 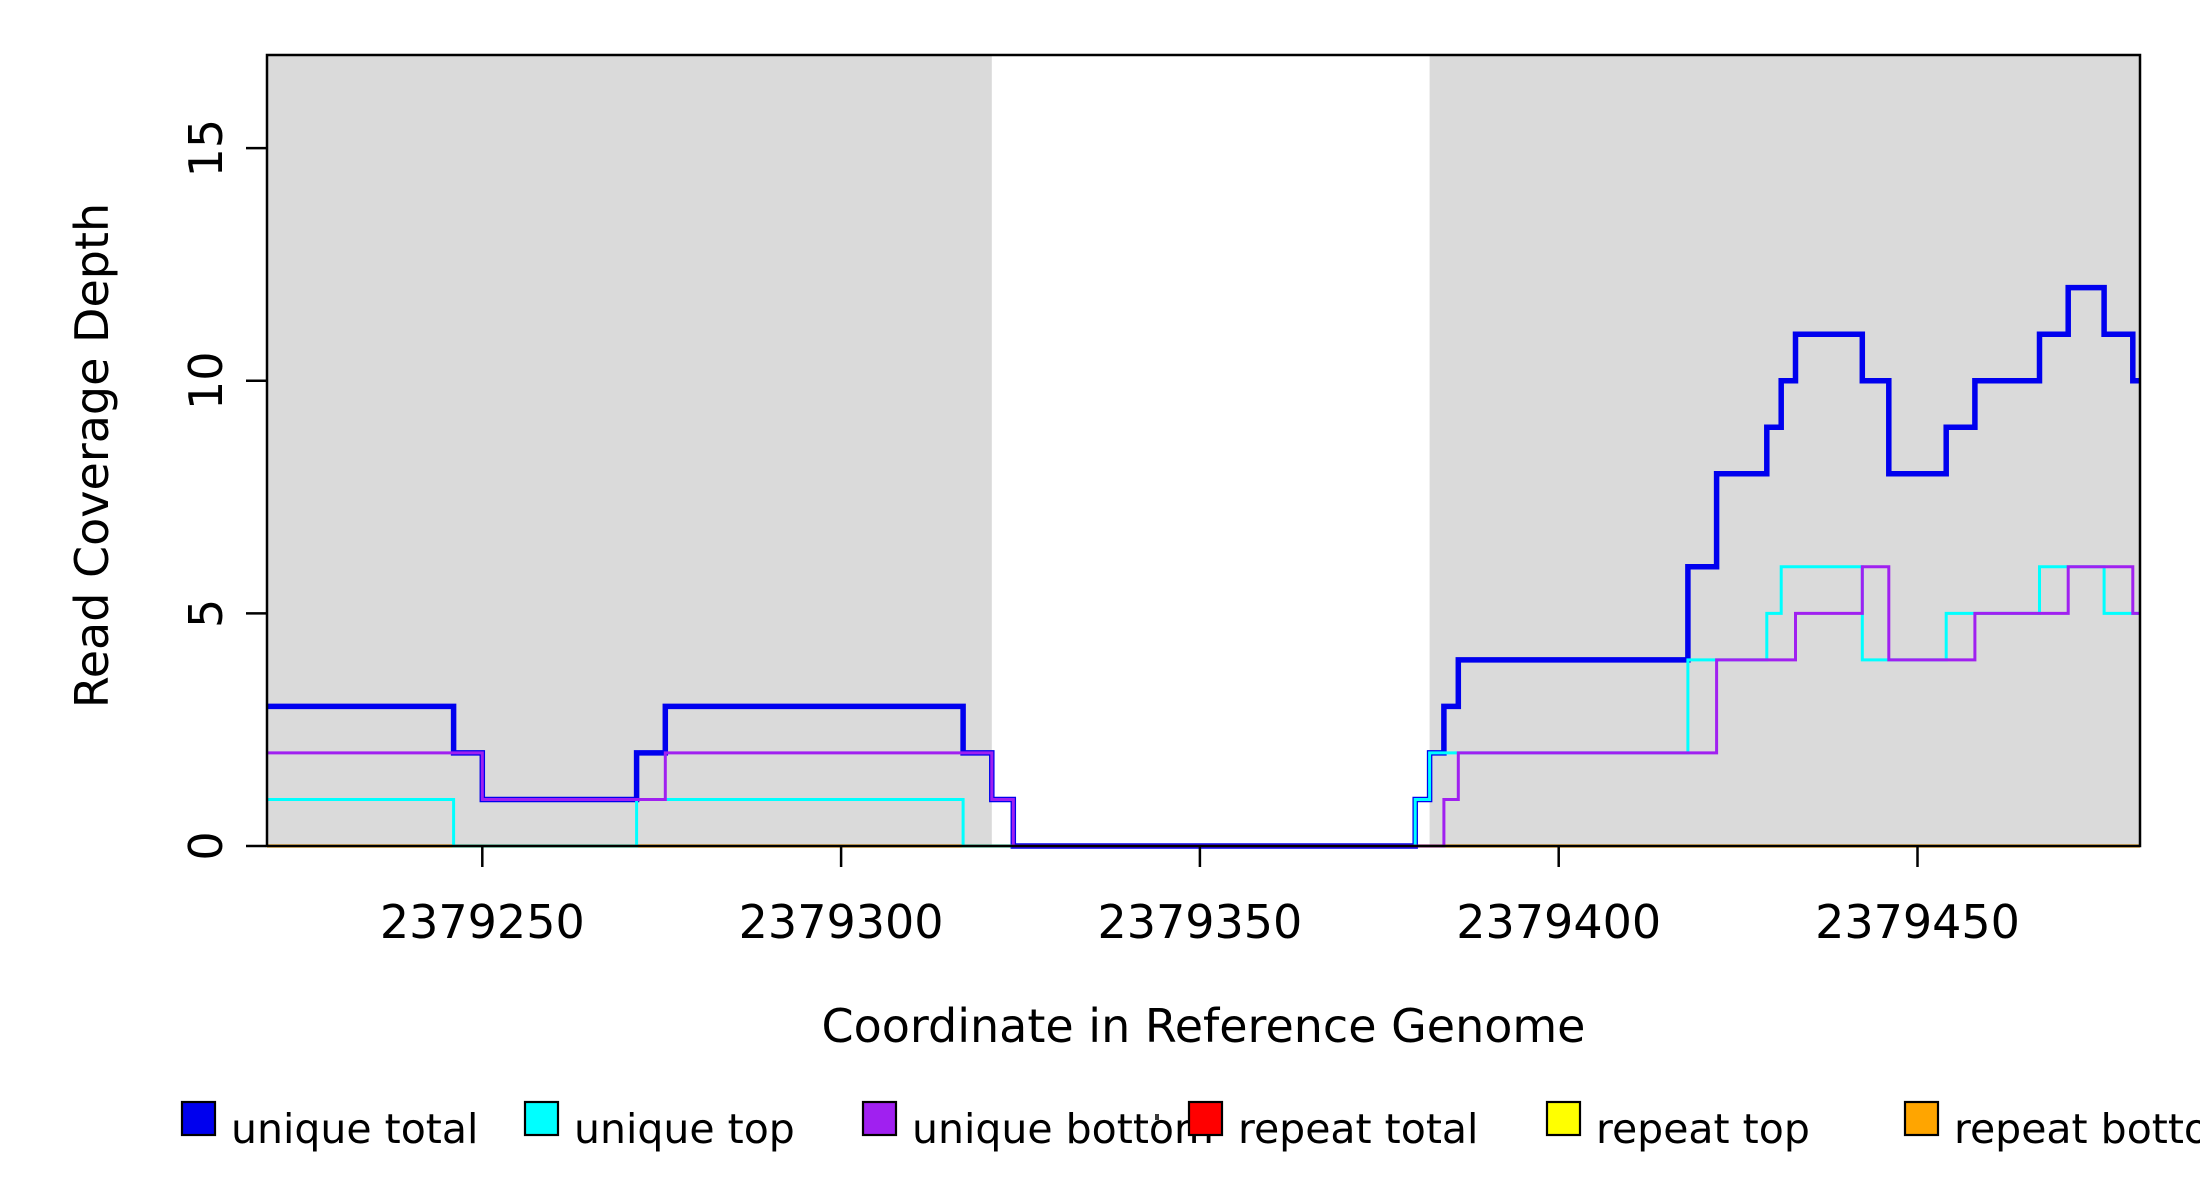 I want to click on x-axis-tick-label: 2379250, so click(x=482, y=922).